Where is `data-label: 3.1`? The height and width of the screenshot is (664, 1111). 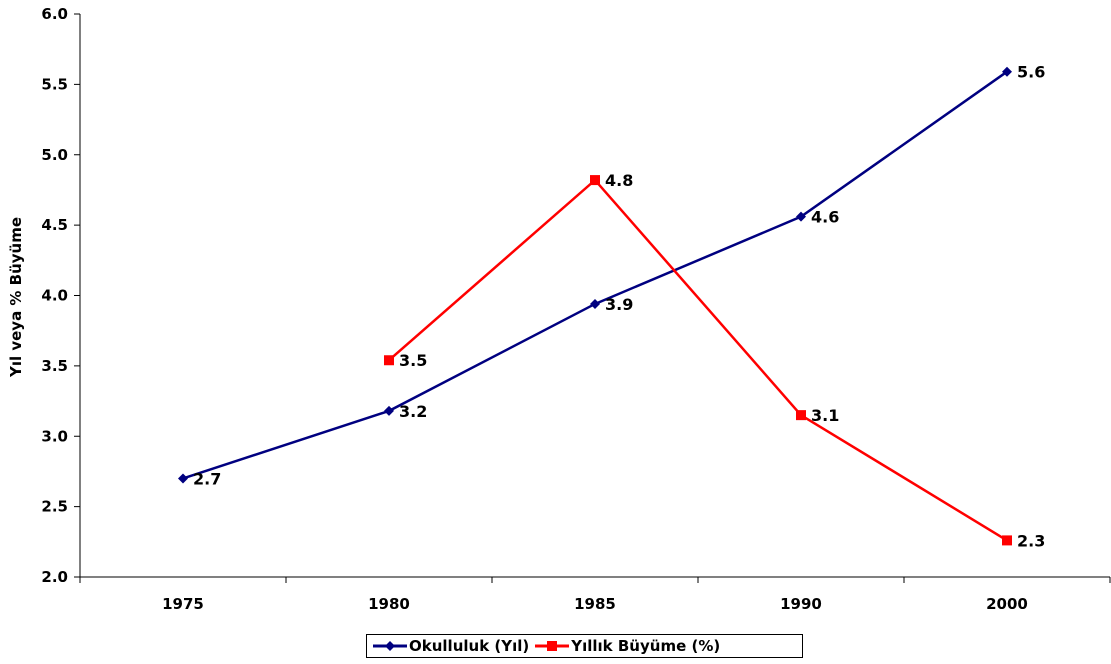
data-label: 3.1 is located at coordinates (825, 415).